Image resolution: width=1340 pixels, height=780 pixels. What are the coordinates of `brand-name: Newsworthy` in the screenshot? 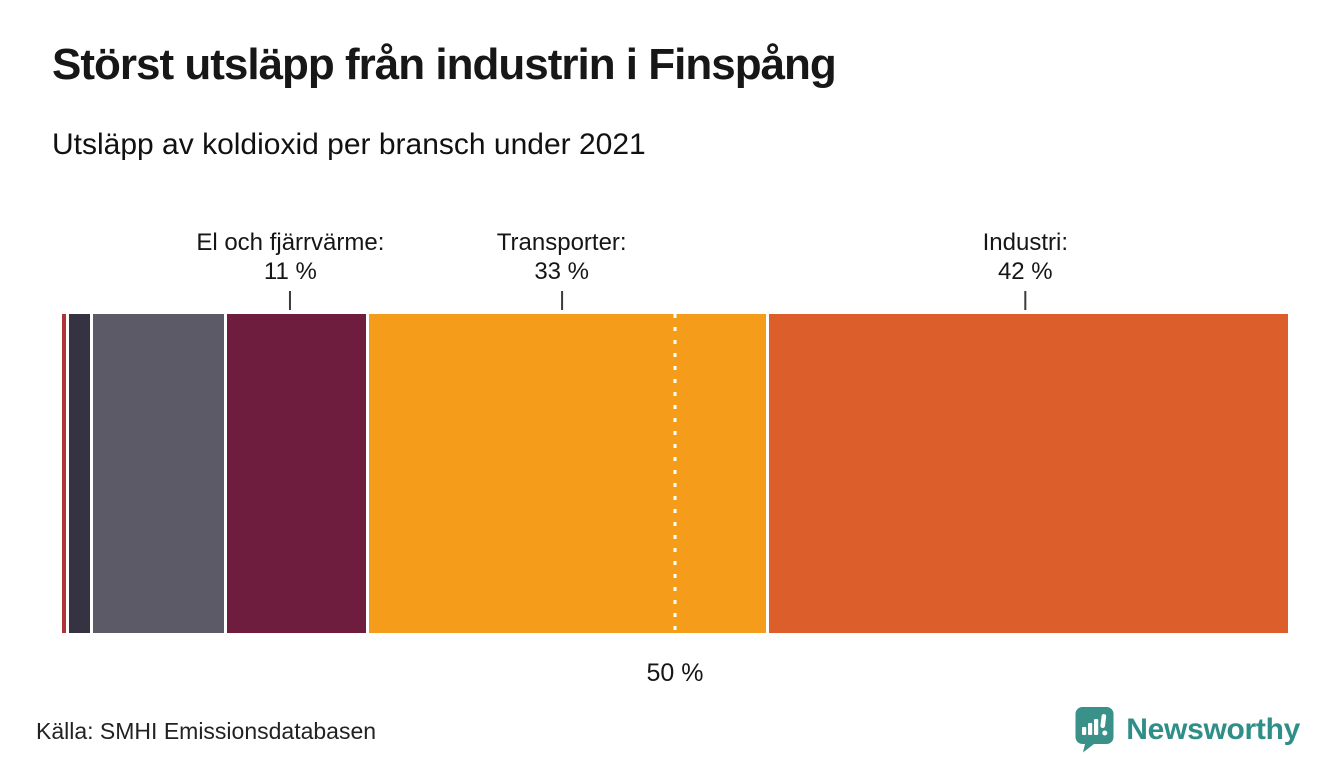 It's located at (1213, 729).